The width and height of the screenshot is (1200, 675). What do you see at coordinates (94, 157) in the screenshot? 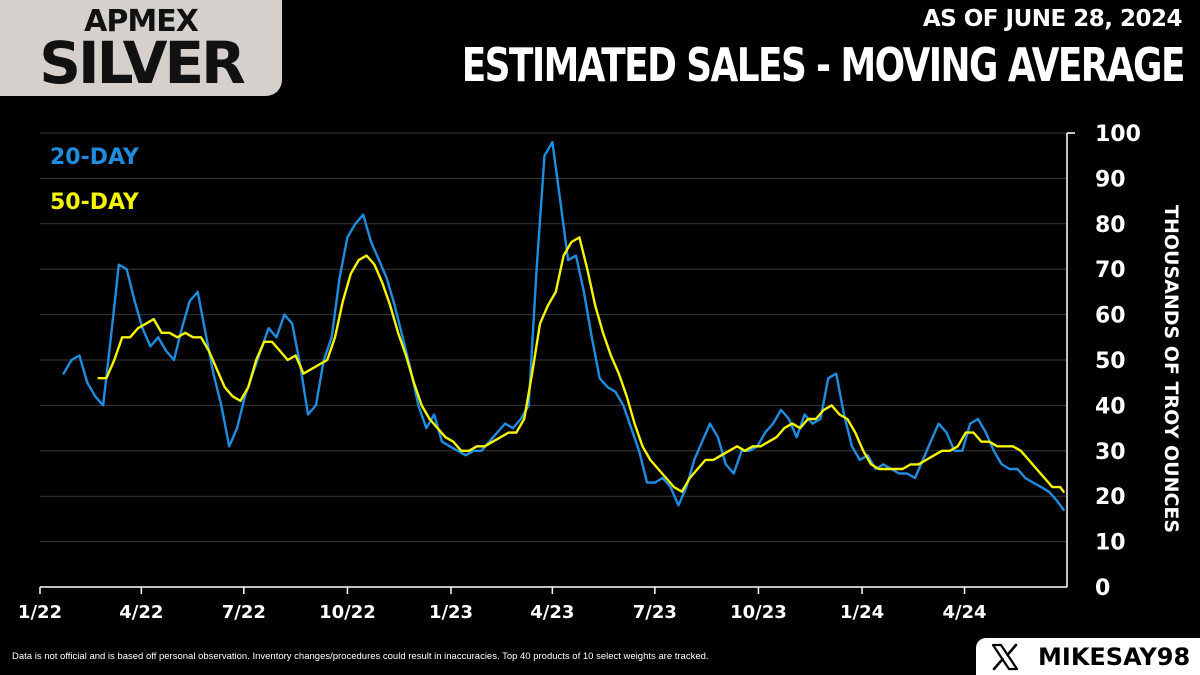
I see `legend-20-day: 20-DAY` at bounding box center [94, 157].